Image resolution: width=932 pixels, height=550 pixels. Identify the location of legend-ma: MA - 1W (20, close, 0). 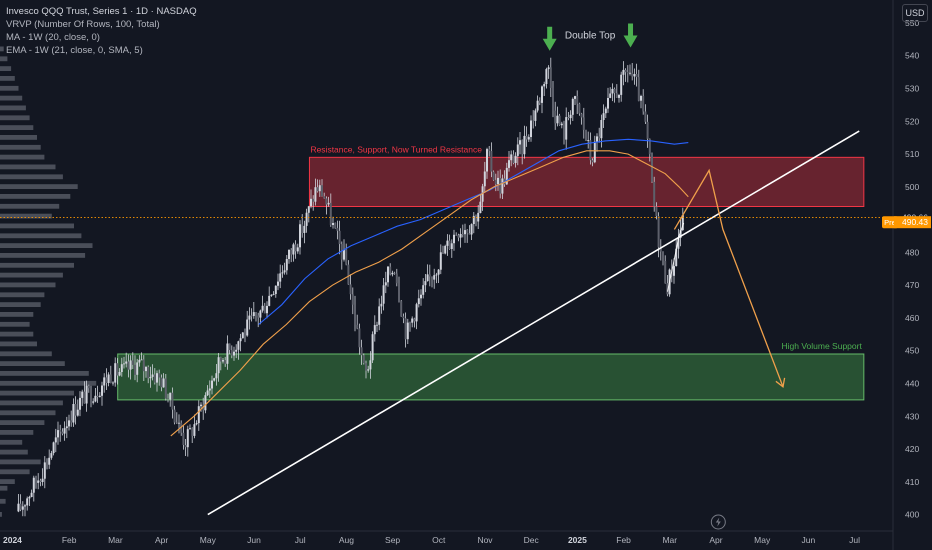
(53, 37).